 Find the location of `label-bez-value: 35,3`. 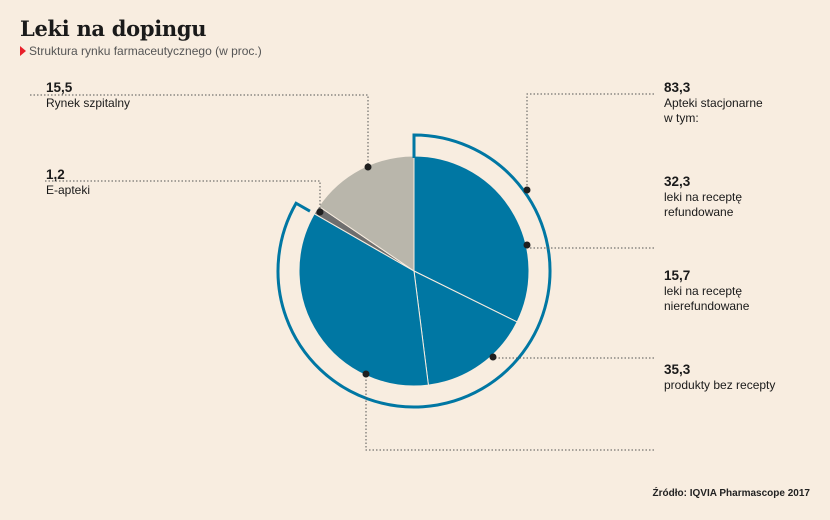

label-bez-value: 35,3 is located at coordinates (677, 369).